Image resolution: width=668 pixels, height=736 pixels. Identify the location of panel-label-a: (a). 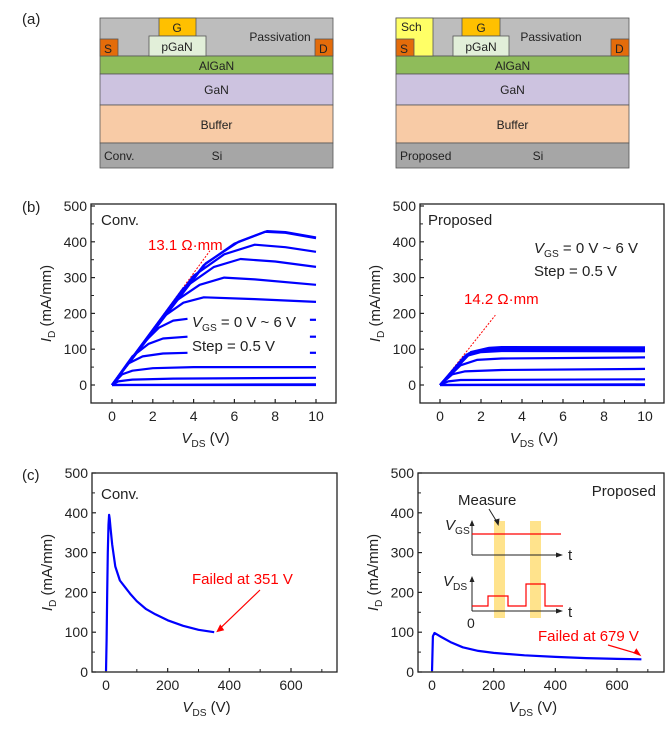
(31, 19).